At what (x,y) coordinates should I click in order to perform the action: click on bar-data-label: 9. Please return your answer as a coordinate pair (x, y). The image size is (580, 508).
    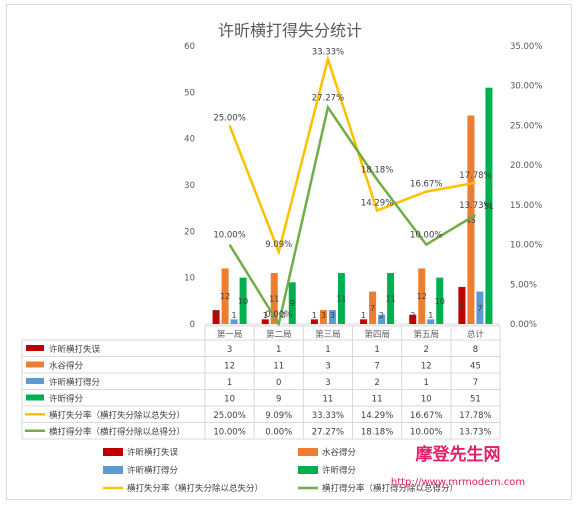
    Looking at the image, I should click on (292, 303).